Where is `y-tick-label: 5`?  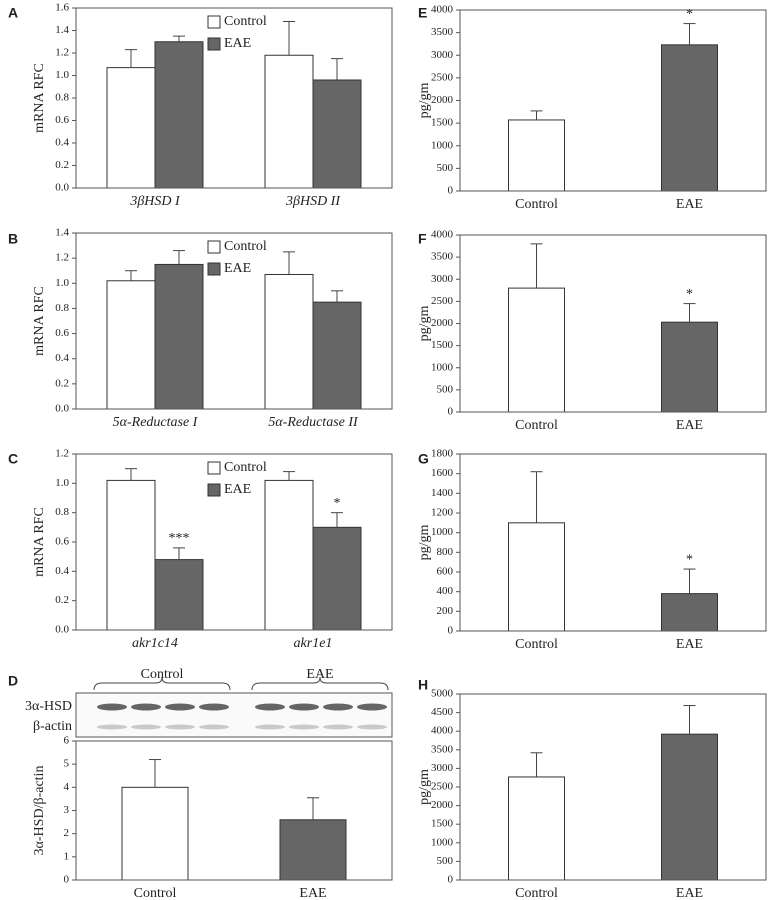 y-tick-label: 5 is located at coordinates (67, 764).